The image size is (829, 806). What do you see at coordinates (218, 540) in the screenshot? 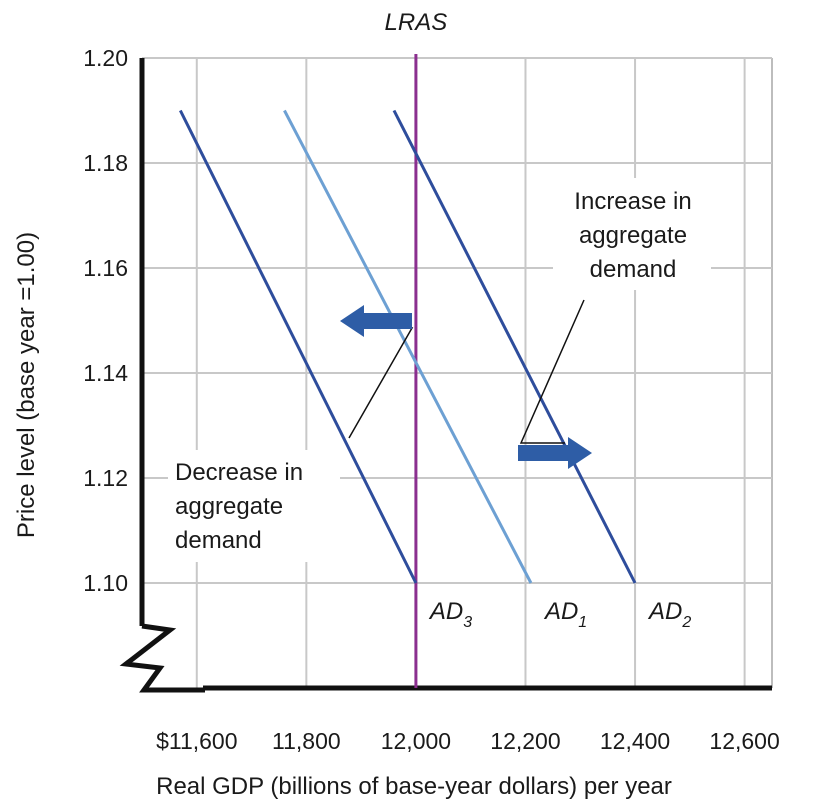
I see `decrease-label-line-2: demand` at bounding box center [218, 540].